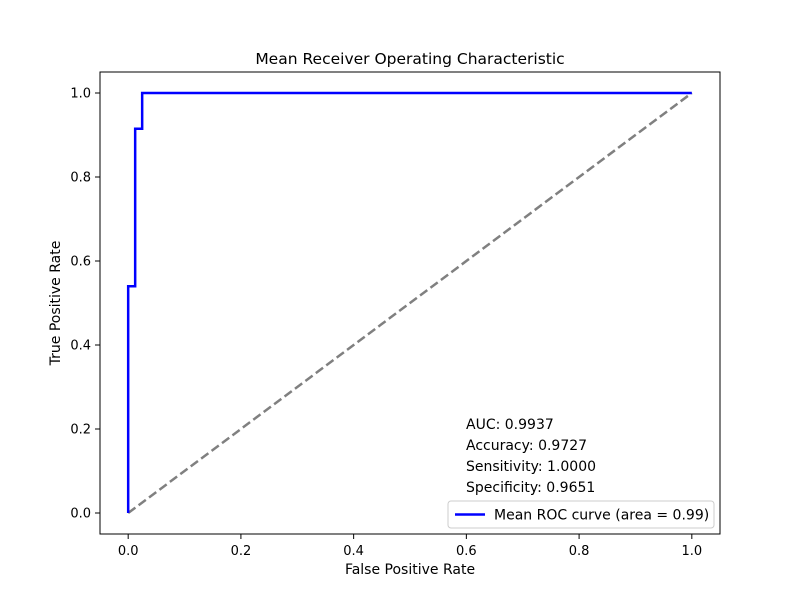  I want to click on y-tick-label: 0.2, so click(80, 430).